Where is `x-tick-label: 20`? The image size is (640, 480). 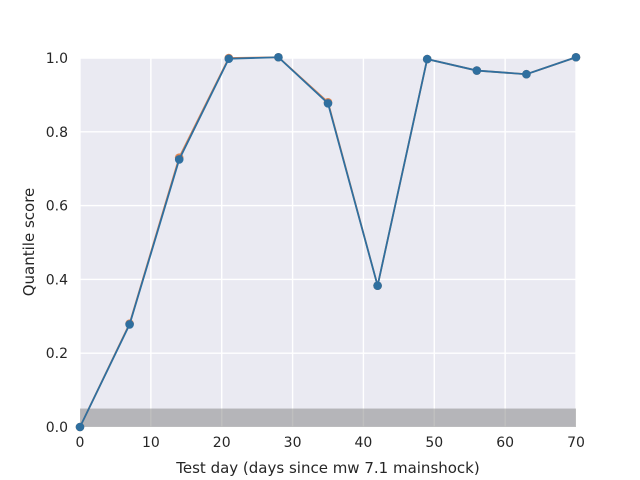 x-tick-label: 20 is located at coordinates (222, 443).